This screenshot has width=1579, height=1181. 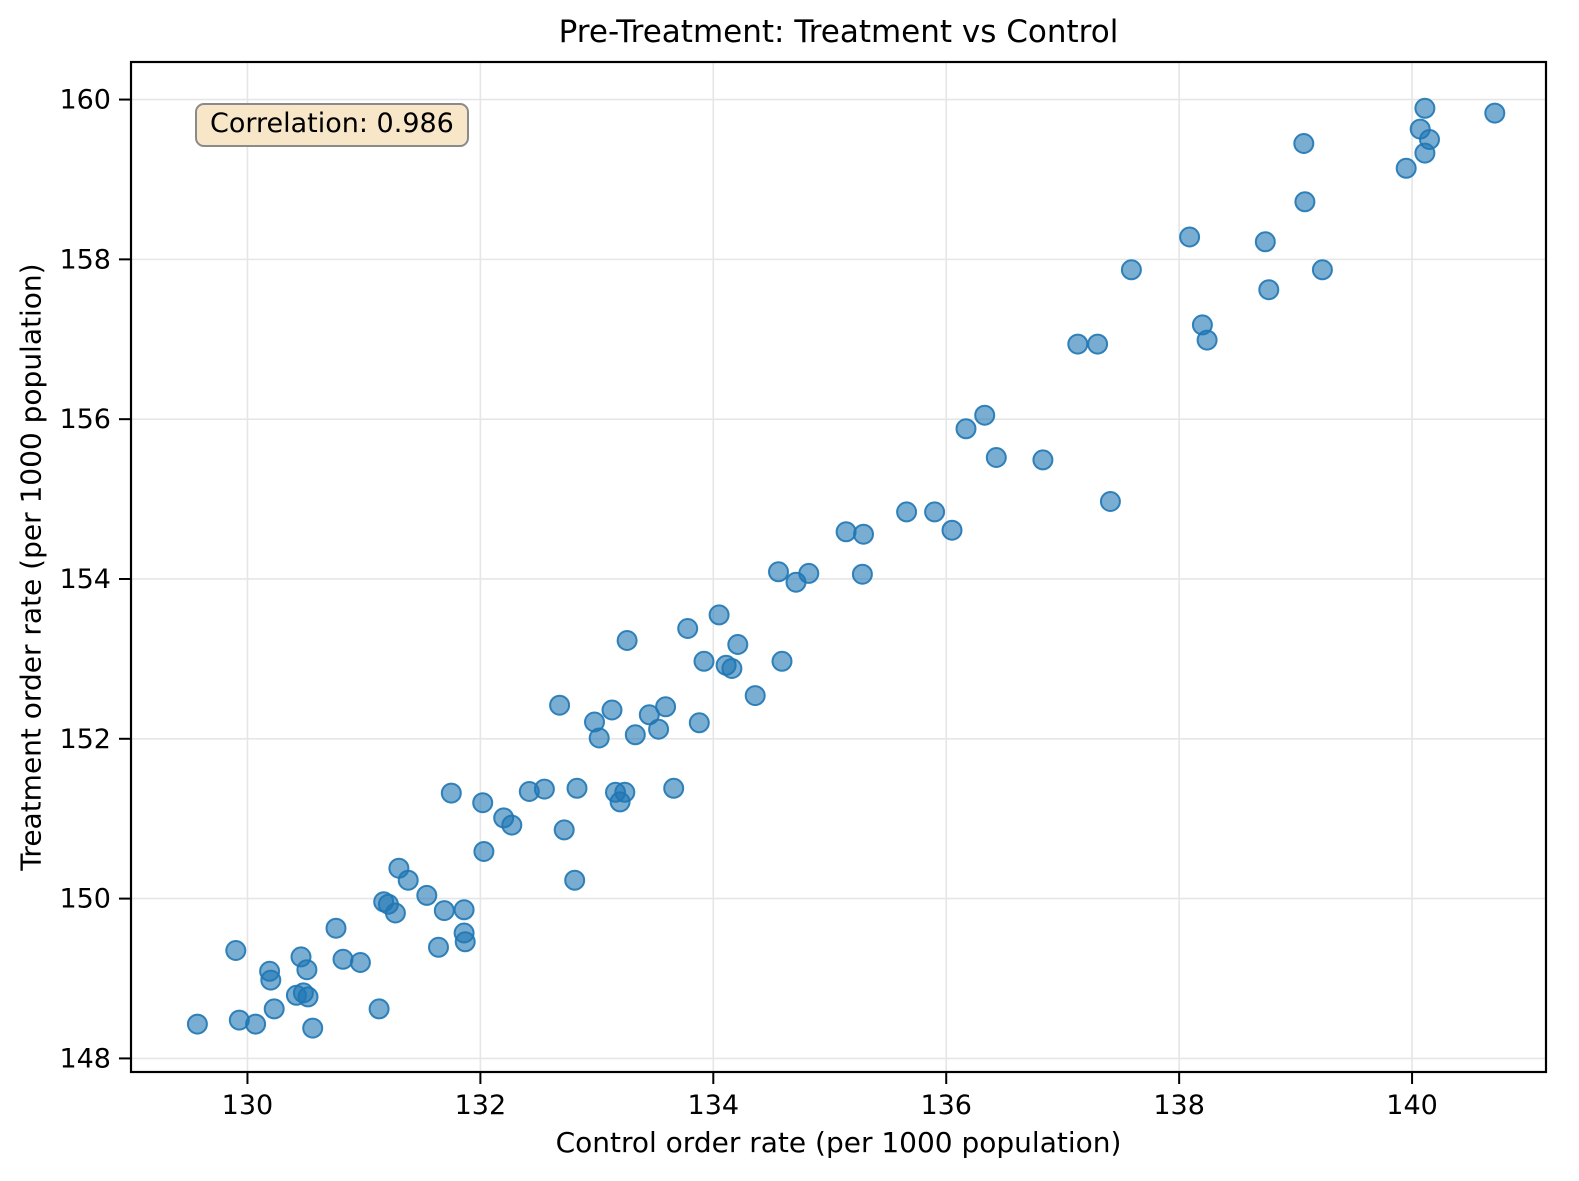 I want to click on y-tick-label: 158, so click(x=85, y=259).